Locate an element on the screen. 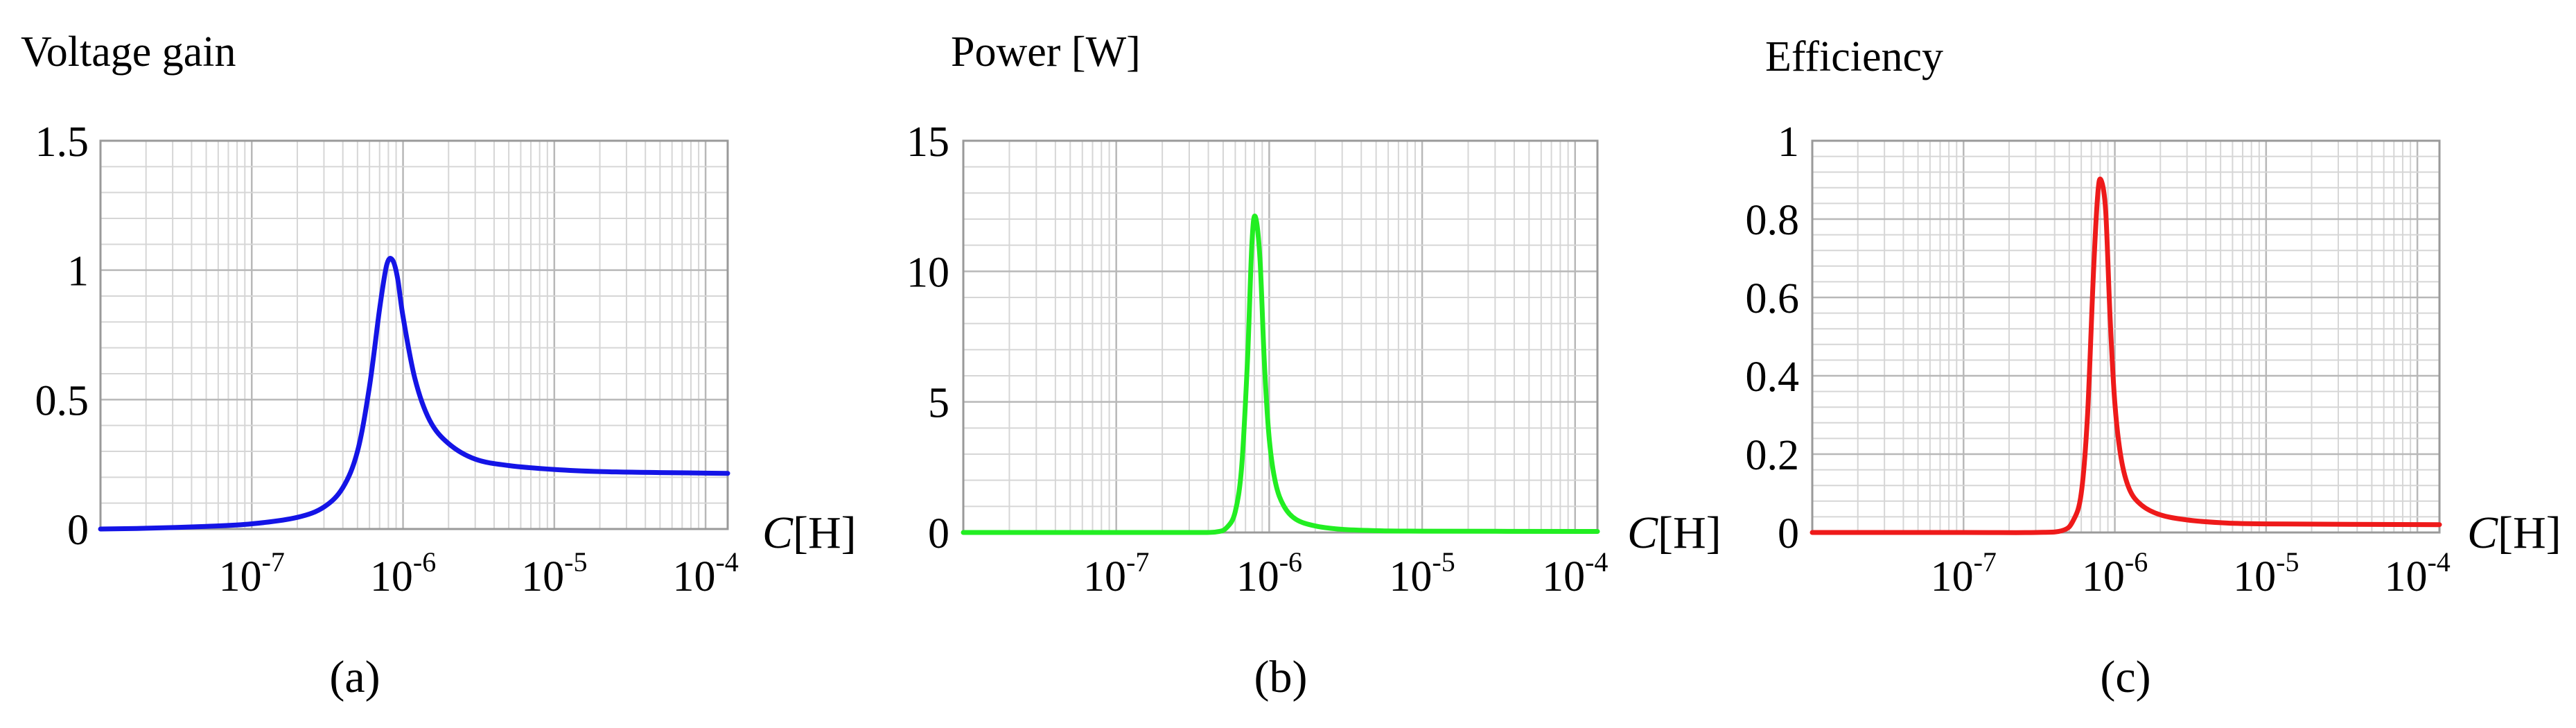  panel-caption: (b) is located at coordinates (1281, 677).